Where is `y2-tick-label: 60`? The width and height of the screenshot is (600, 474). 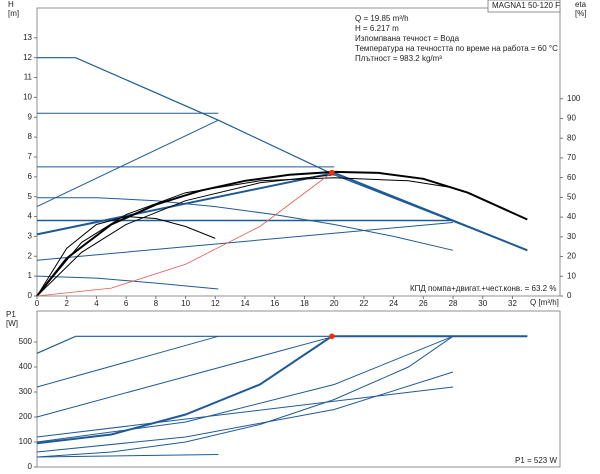
y2-tick-label: 60 is located at coordinates (571, 177).